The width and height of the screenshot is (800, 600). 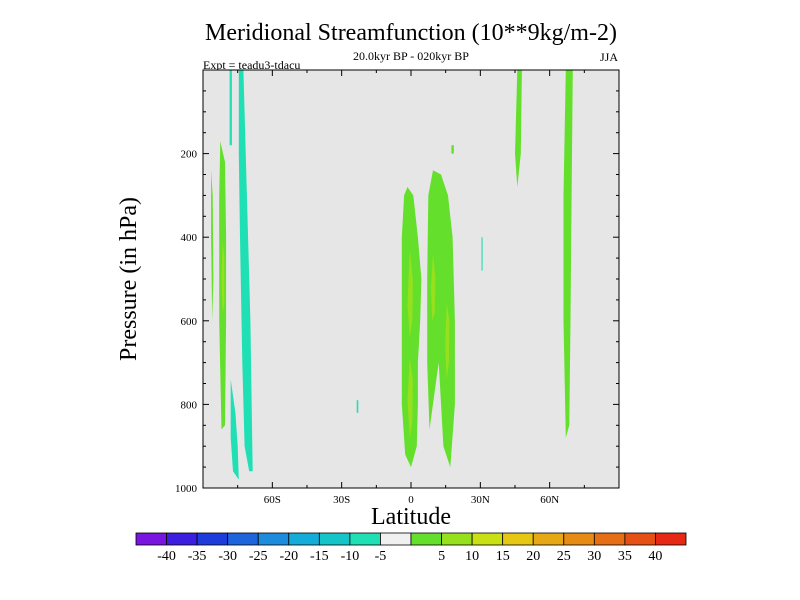 What do you see at coordinates (227, 556) in the screenshot?
I see `colorbar-label: -30` at bounding box center [227, 556].